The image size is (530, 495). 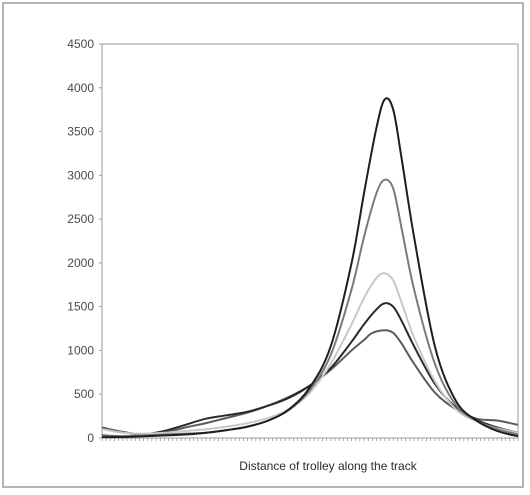 What do you see at coordinates (80, 307) in the screenshot?
I see `y-tick-label: 1500` at bounding box center [80, 307].